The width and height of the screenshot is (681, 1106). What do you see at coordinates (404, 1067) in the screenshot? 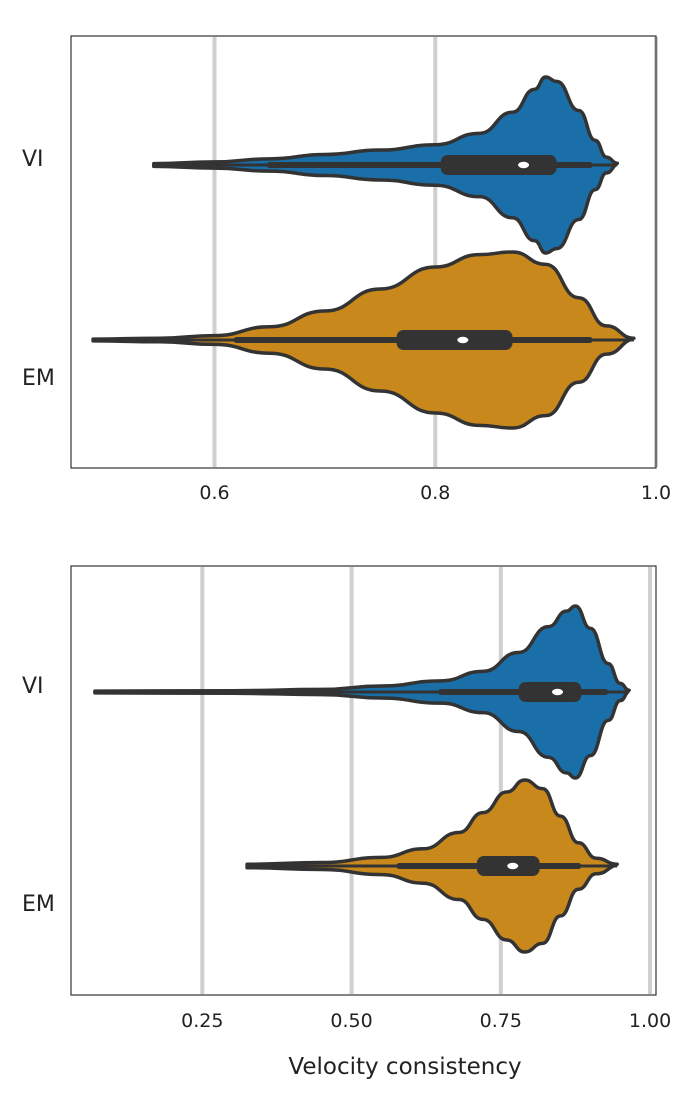
I see `x-axis-label: Velocity consistency` at bounding box center [404, 1067].